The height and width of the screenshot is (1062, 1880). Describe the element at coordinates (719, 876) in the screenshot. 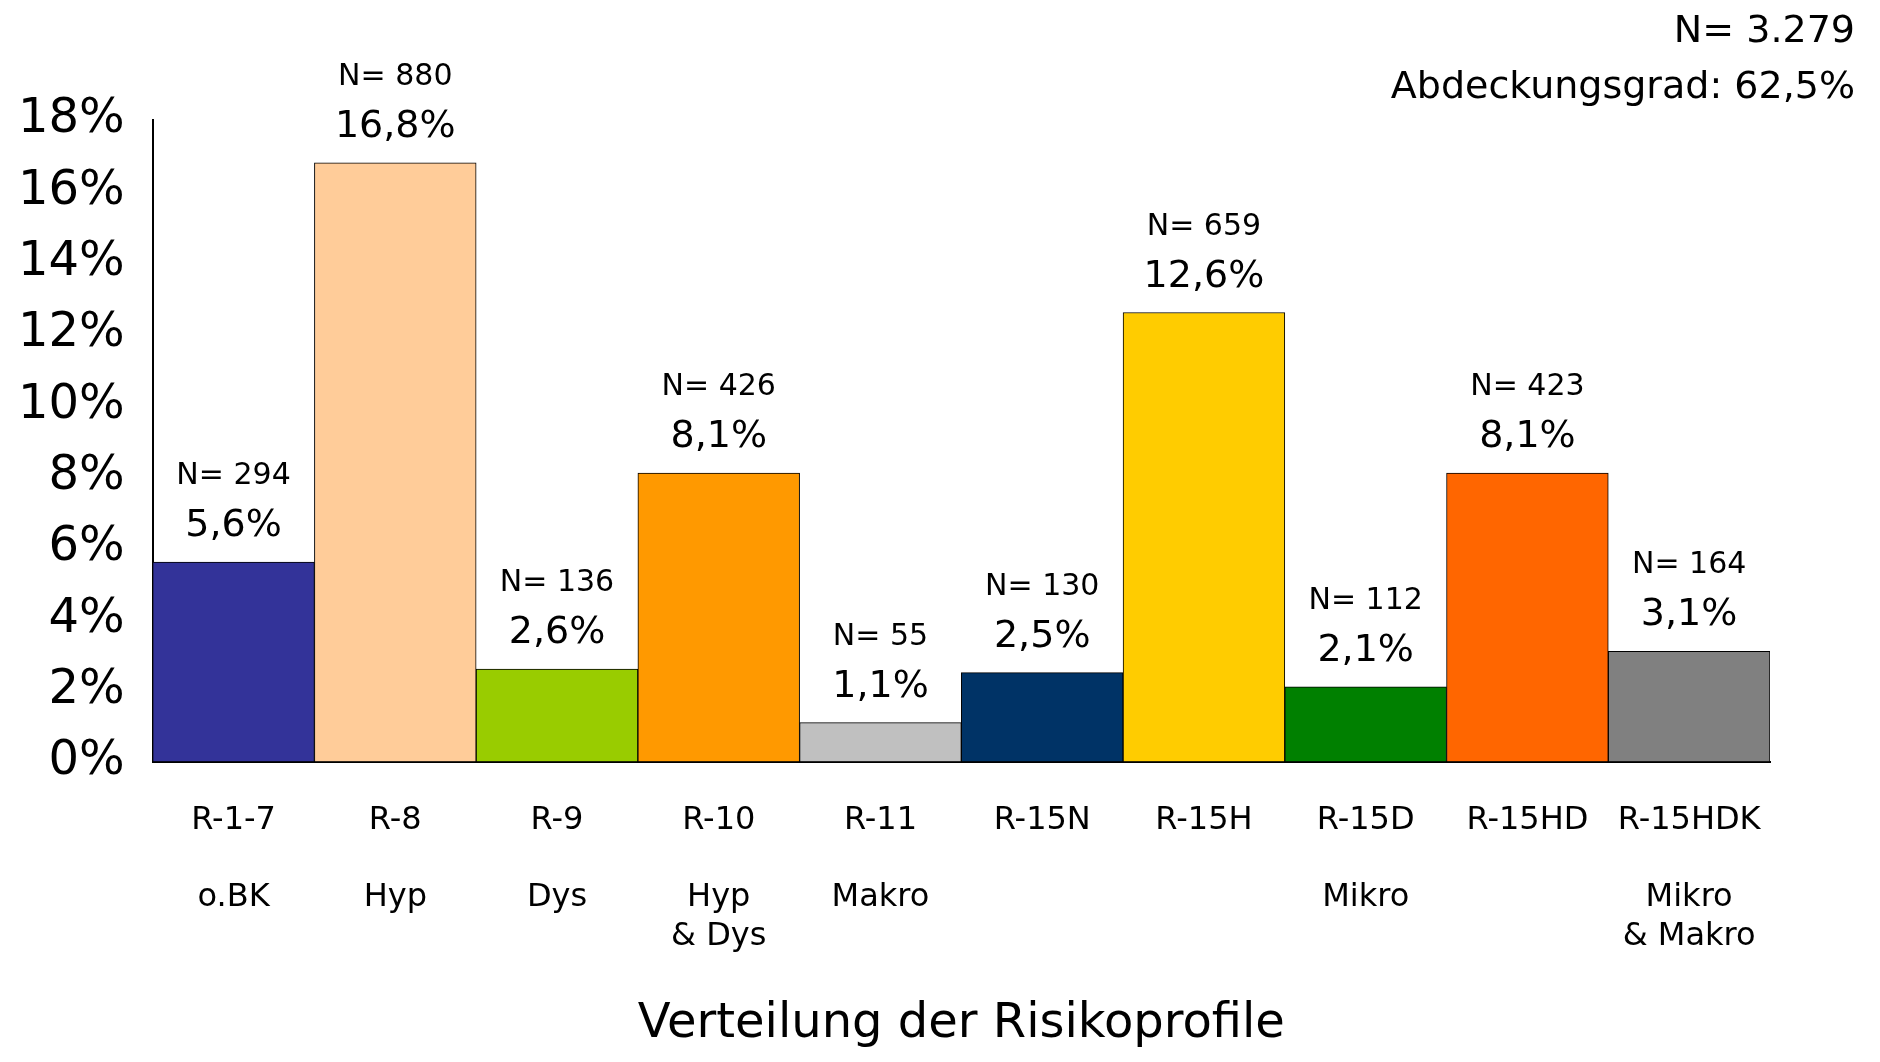

I see `category-label: R-10 Hyp & Dys` at that location.